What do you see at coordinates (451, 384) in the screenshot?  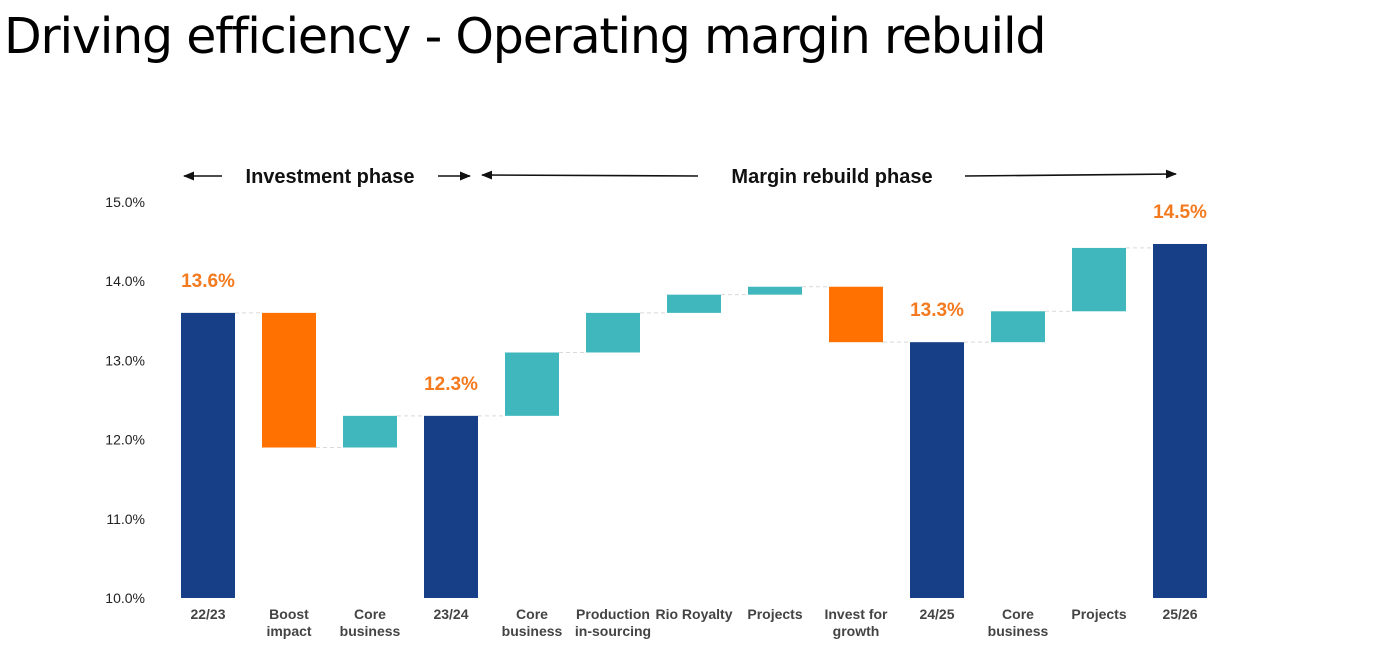 I see `data-label: 12.3%` at bounding box center [451, 384].